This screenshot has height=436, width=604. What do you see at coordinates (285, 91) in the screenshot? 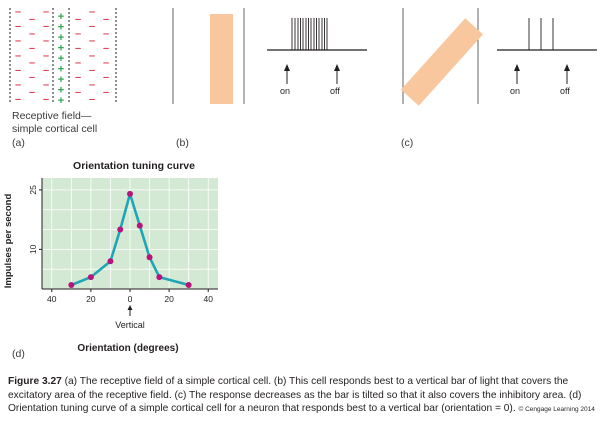
I see `on-label-b: on` at bounding box center [285, 91].